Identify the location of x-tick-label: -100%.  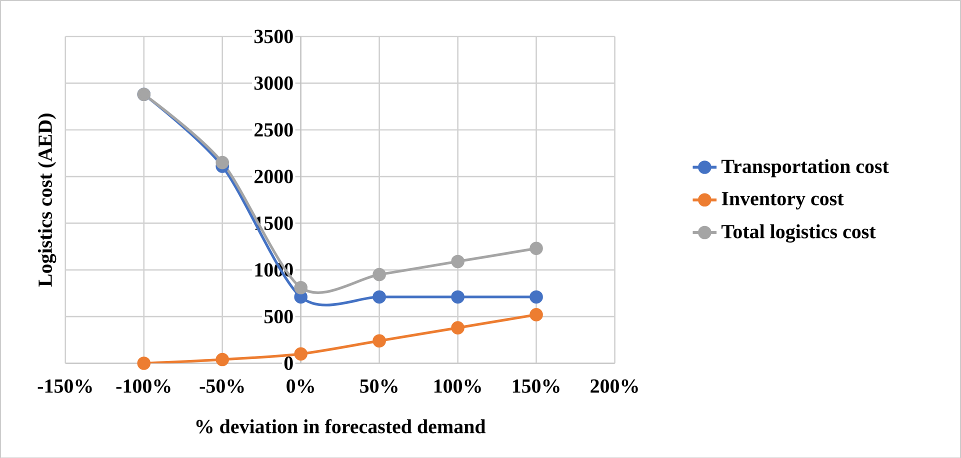
(143, 386).